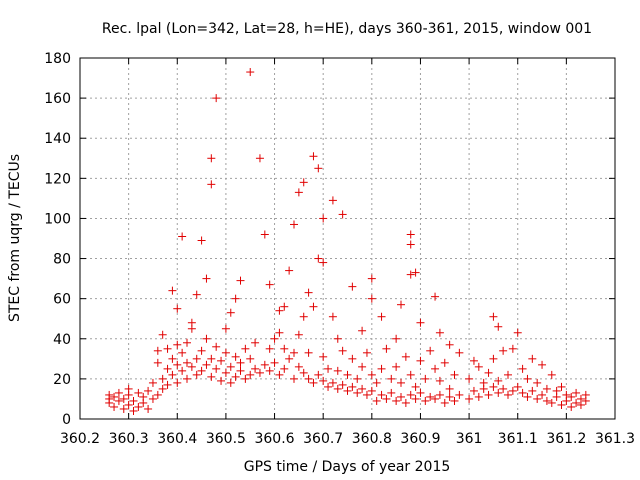 The height and width of the screenshot is (480, 640). What do you see at coordinates (57, 219) in the screenshot?
I see `y-tick-label: 100` at bounding box center [57, 219].